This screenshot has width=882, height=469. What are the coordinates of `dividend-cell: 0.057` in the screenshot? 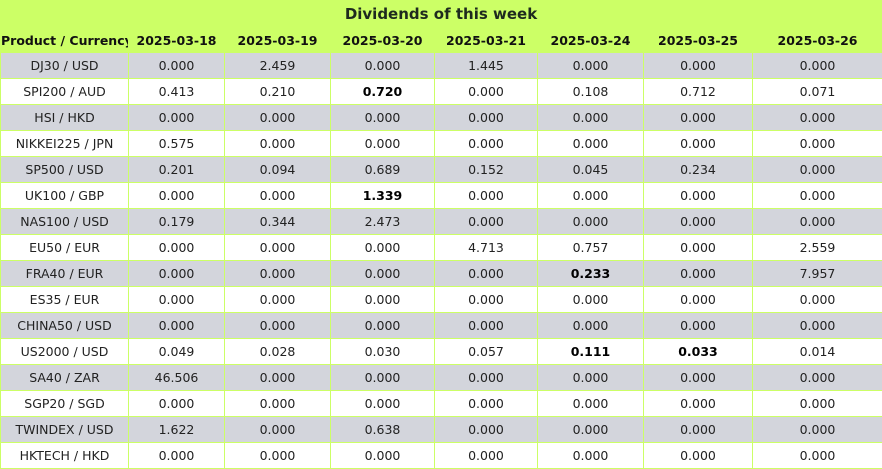 It's located at (486, 351).